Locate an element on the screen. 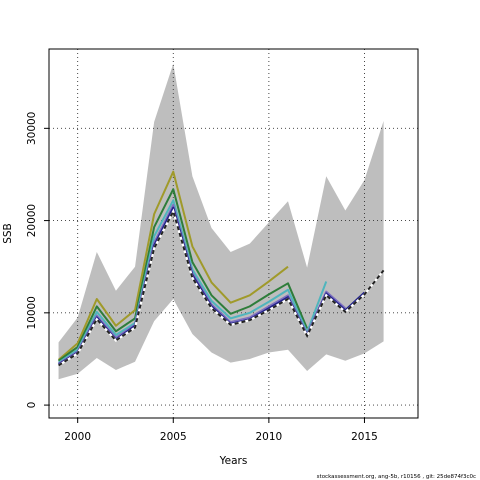 This screenshot has width=480, height=480. y-axis-label: SSB is located at coordinates (8, 233).